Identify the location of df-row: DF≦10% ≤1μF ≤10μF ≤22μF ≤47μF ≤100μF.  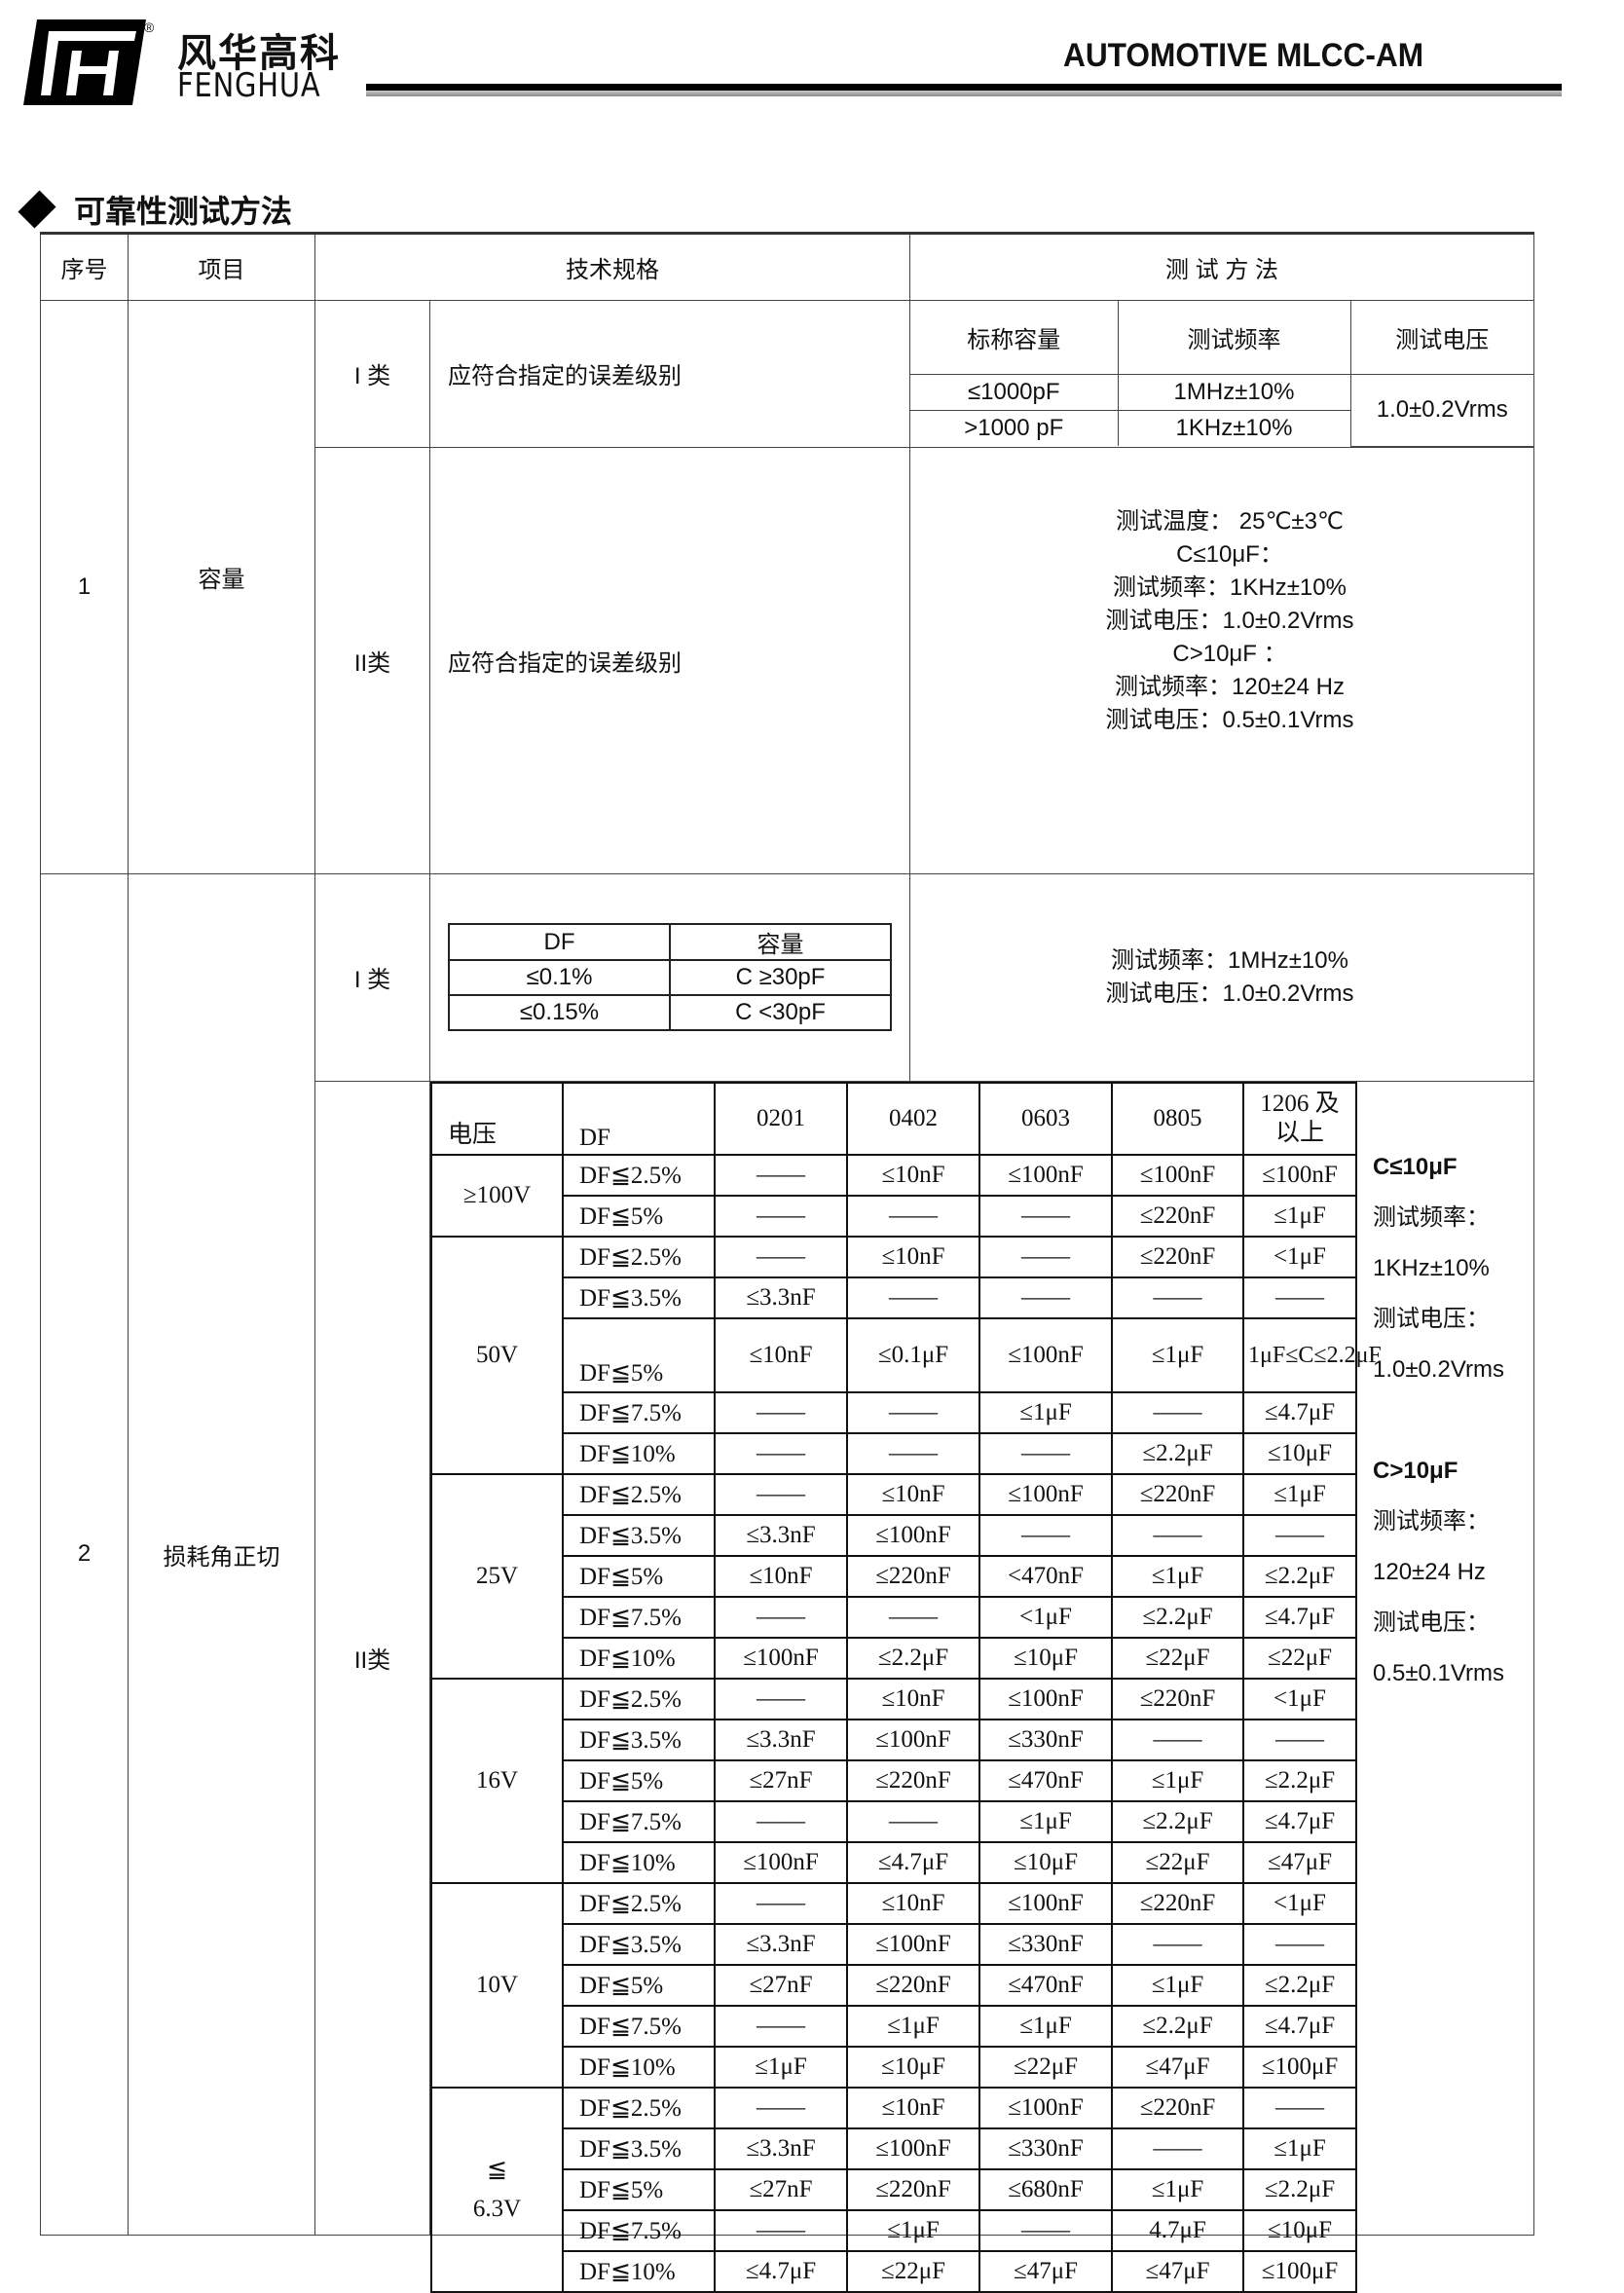
(894, 2067).